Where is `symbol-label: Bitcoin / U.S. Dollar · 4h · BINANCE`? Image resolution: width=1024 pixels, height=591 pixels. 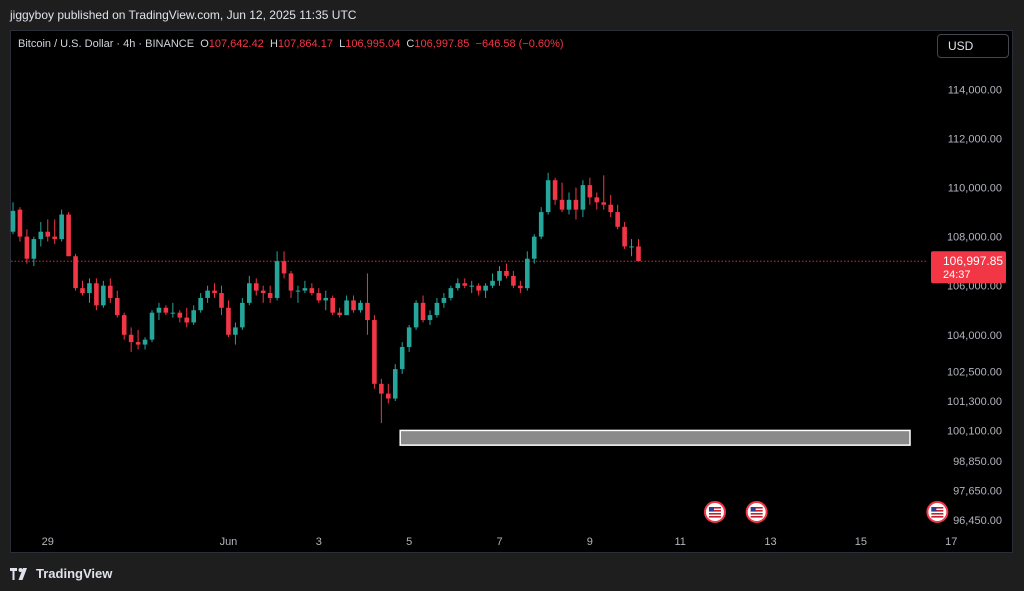 symbol-label: Bitcoin / U.S. Dollar · 4h · BINANCE is located at coordinates (106, 44).